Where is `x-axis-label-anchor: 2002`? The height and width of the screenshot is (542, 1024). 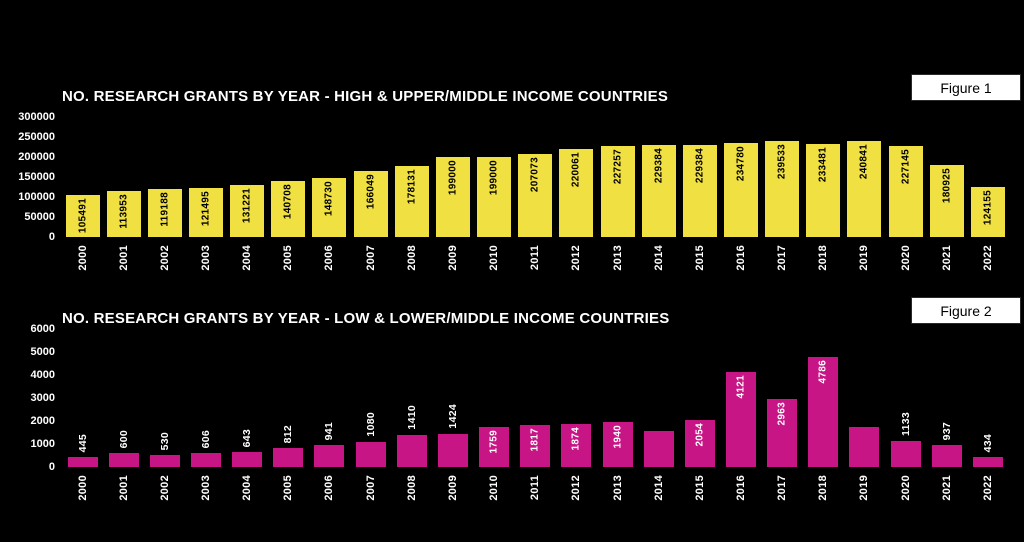
x-axis-label-anchor: 2002 is located at coordinates (164, 492).